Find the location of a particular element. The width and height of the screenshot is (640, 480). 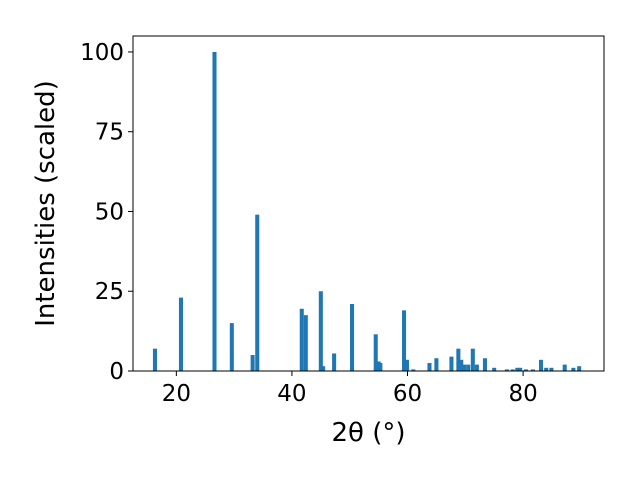

x-tick-label: 40 is located at coordinates (291, 394).